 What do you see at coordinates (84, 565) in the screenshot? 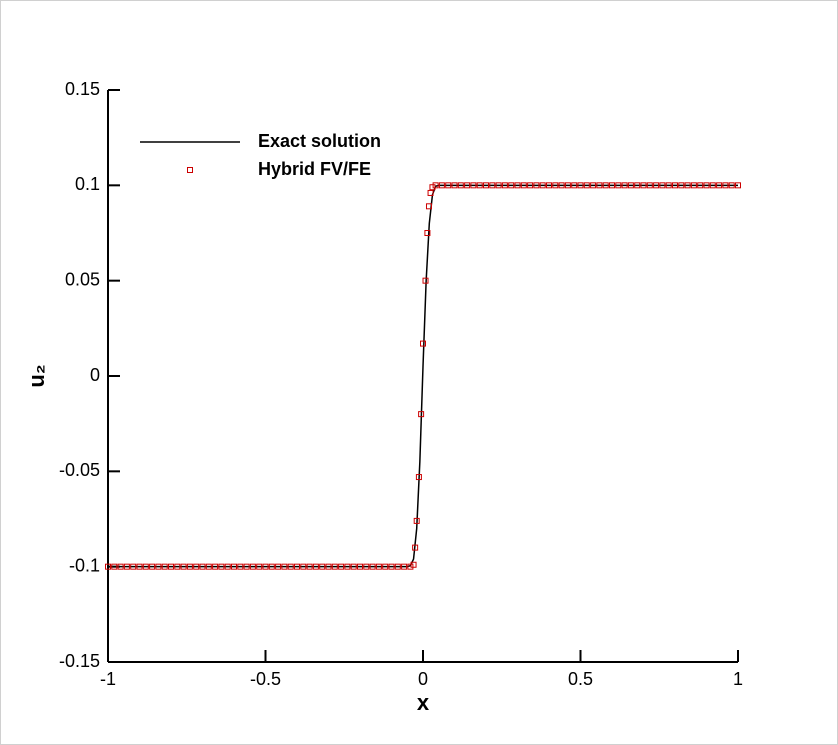
I see `y-tick-label: -0.1` at bounding box center [84, 565].